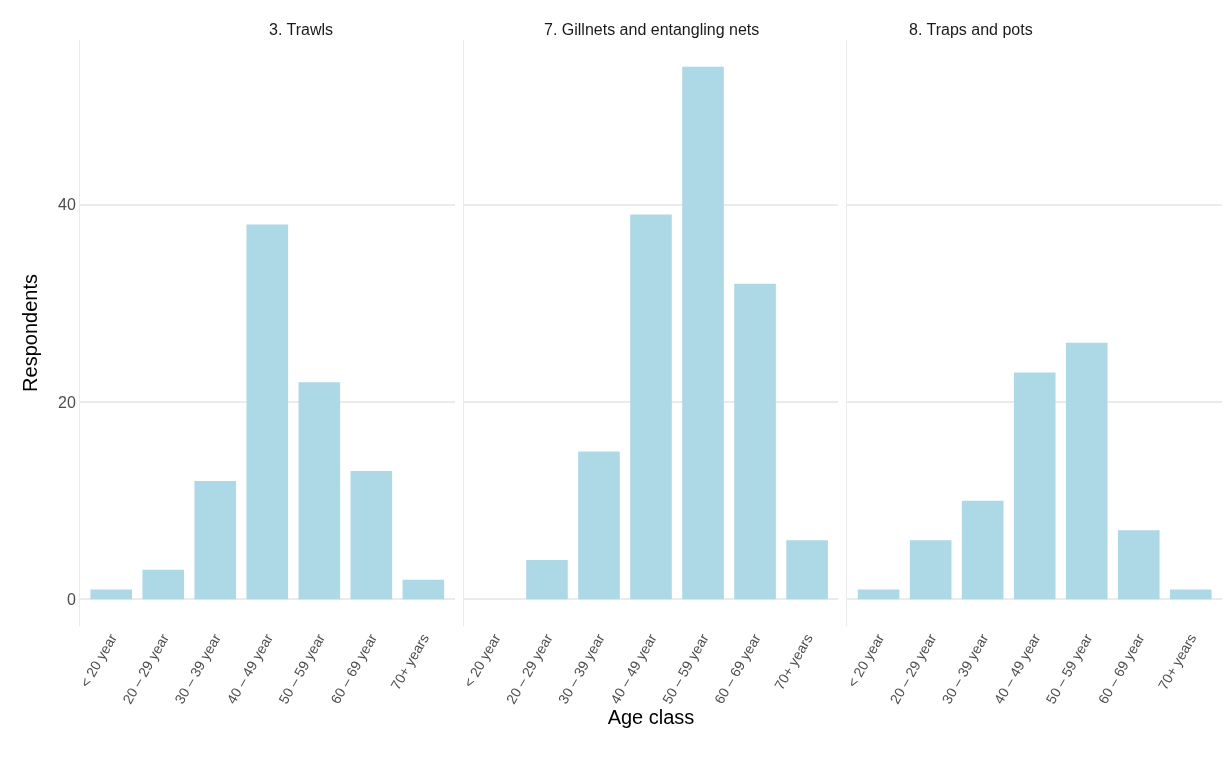 This screenshot has height=776, width=1227. I want to click on chart-title: 8. Traps and pots, so click(971, 29).